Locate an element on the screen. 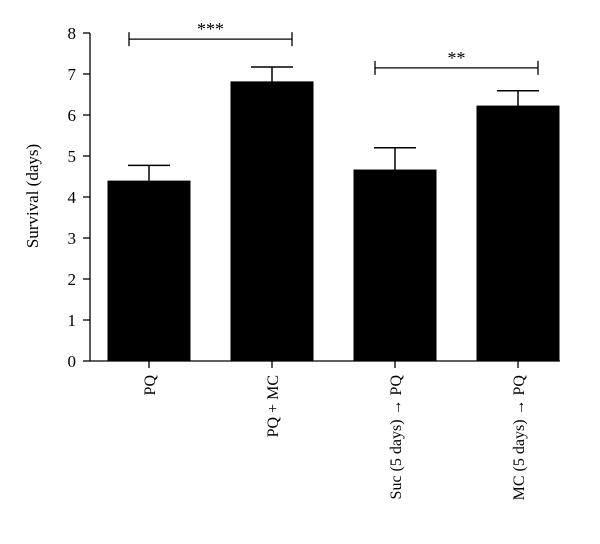  y-tick-label: 8 is located at coordinates (72, 33).